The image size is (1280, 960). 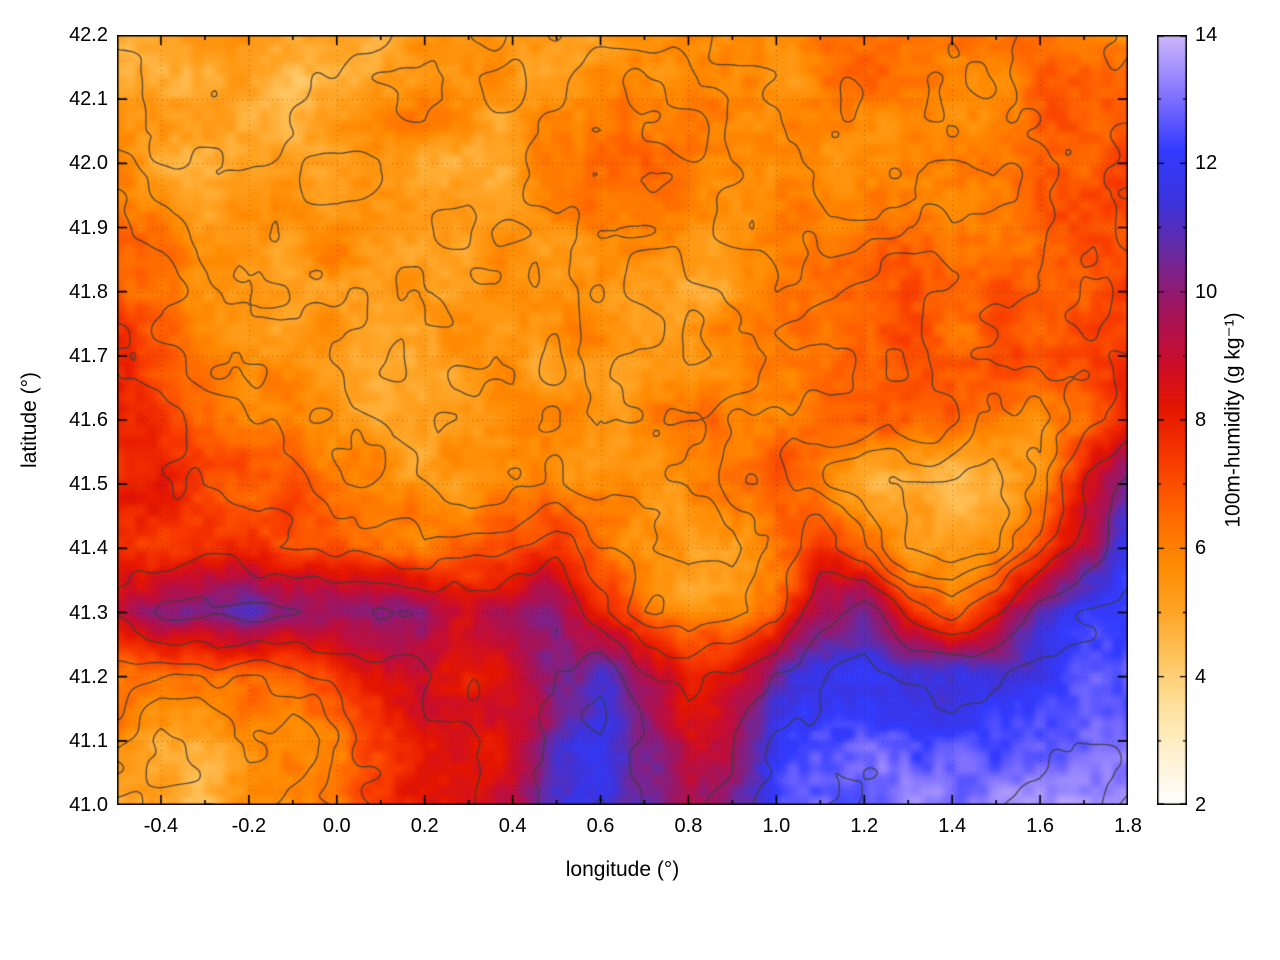 What do you see at coordinates (1201, 676) in the screenshot?
I see `colorbar-tick-label: 4` at bounding box center [1201, 676].